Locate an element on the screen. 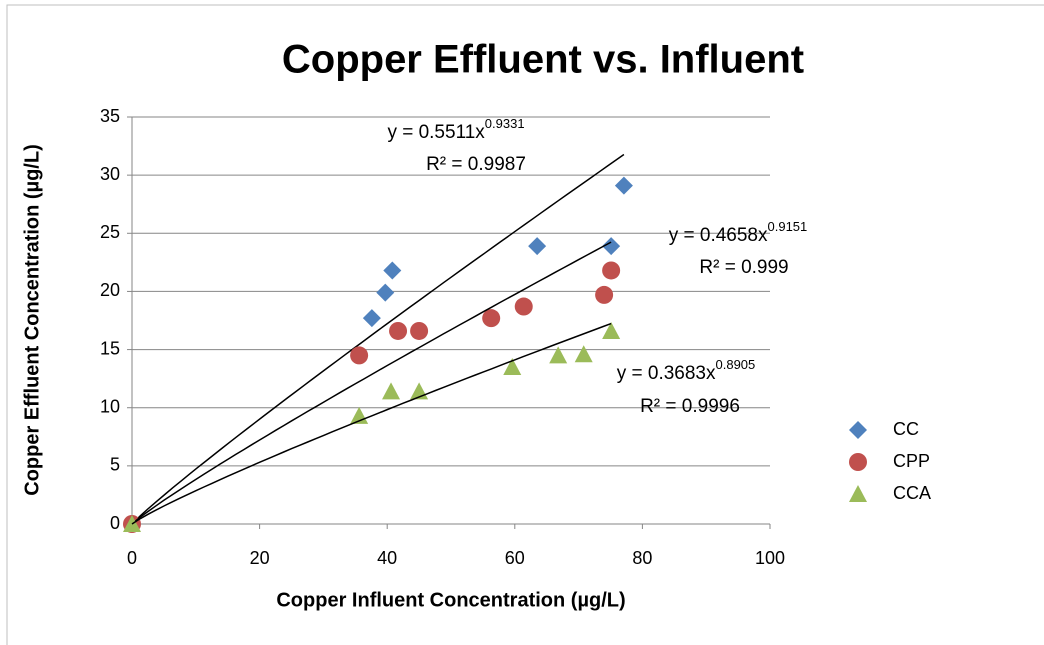  equation-text: y = 0.3683x is located at coordinates (666, 373).